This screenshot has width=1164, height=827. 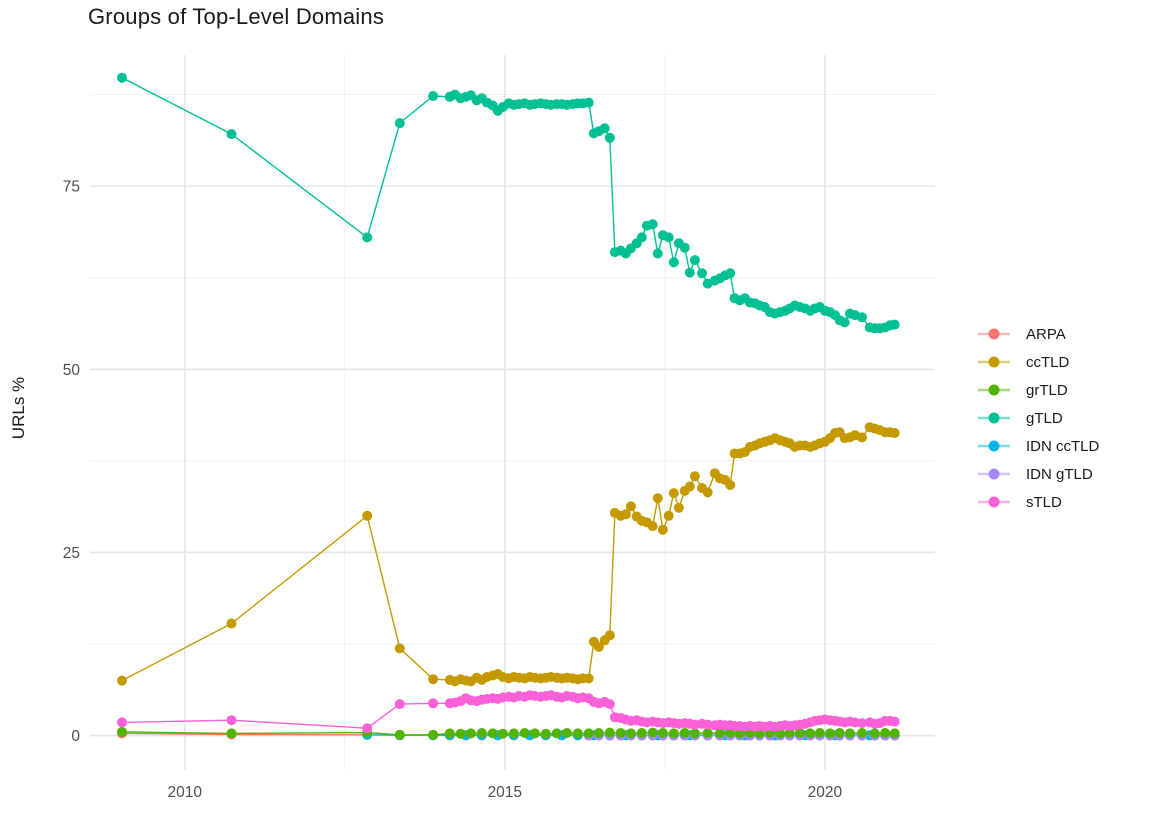 What do you see at coordinates (994, 446) in the screenshot?
I see `legend-key-icon-idn-cctld` at bounding box center [994, 446].